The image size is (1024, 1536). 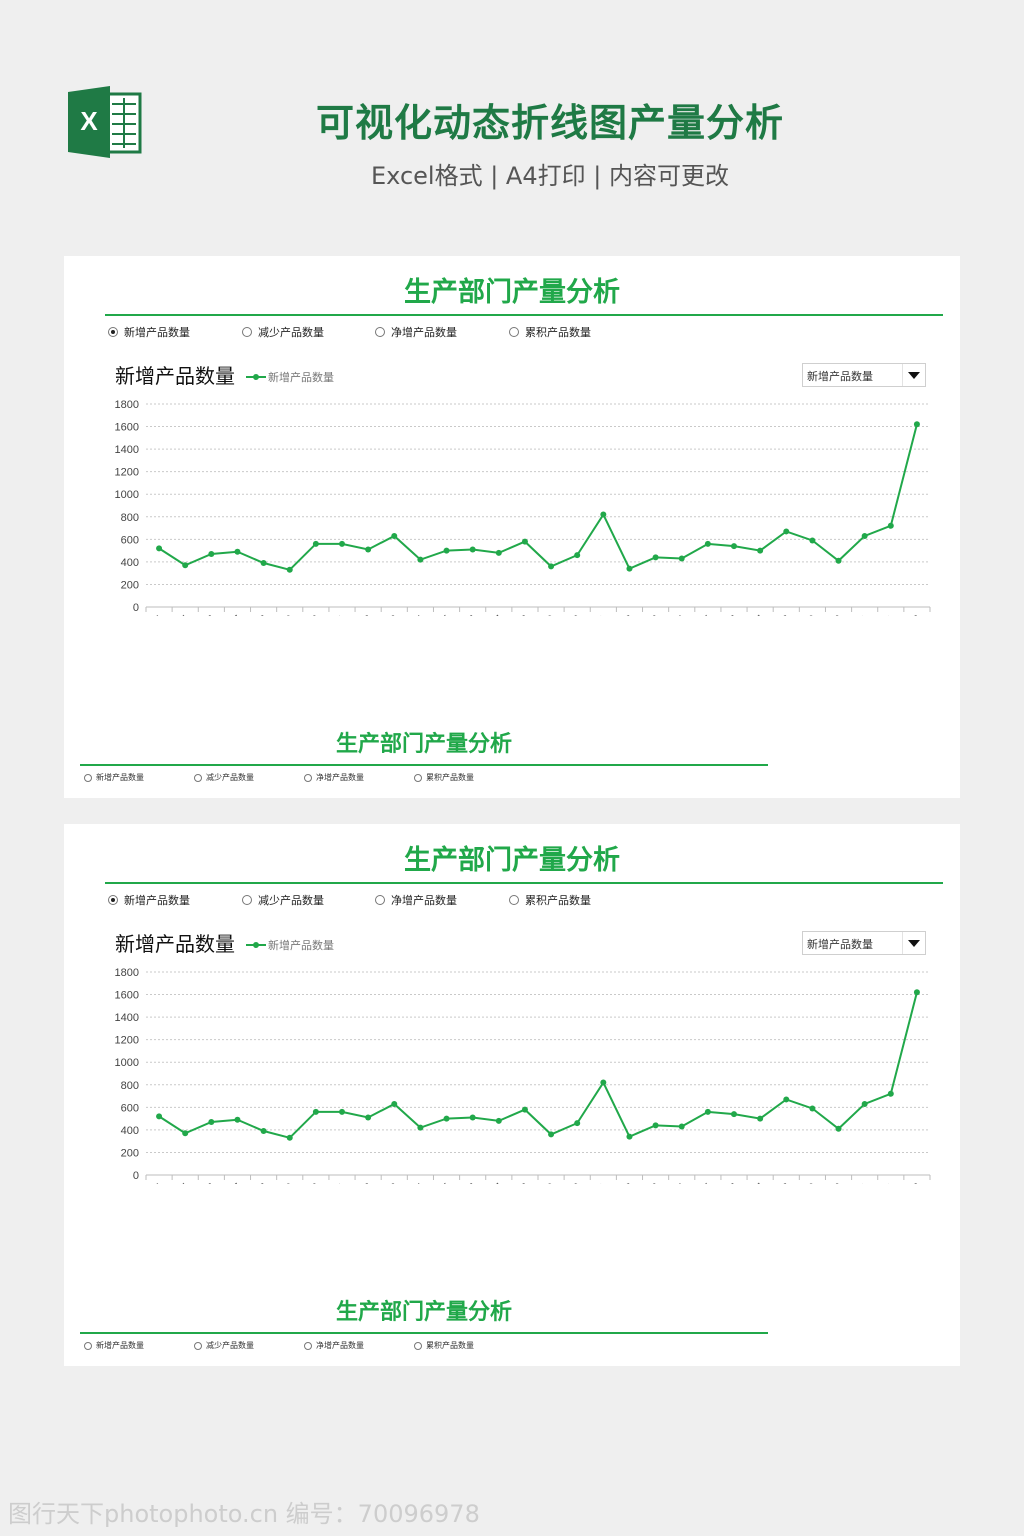 I want to click on preview-radio-item: 减少产品数量, so click(x=224, y=1345).